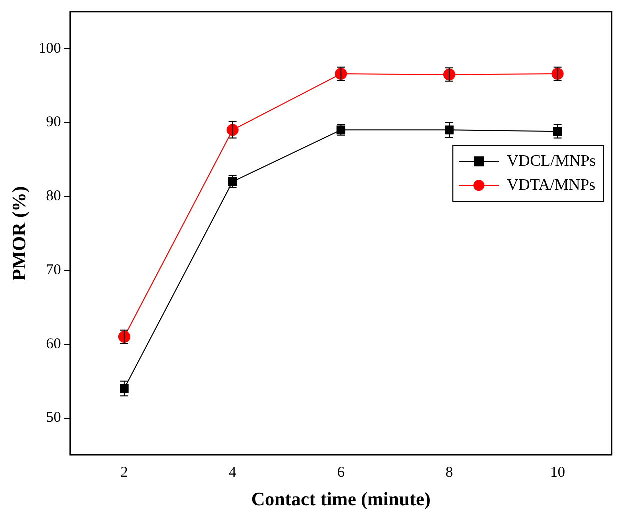 Image resolution: width=632 pixels, height=521 pixels. What do you see at coordinates (54, 196) in the screenshot?
I see `y-tick-label: 80` at bounding box center [54, 196].